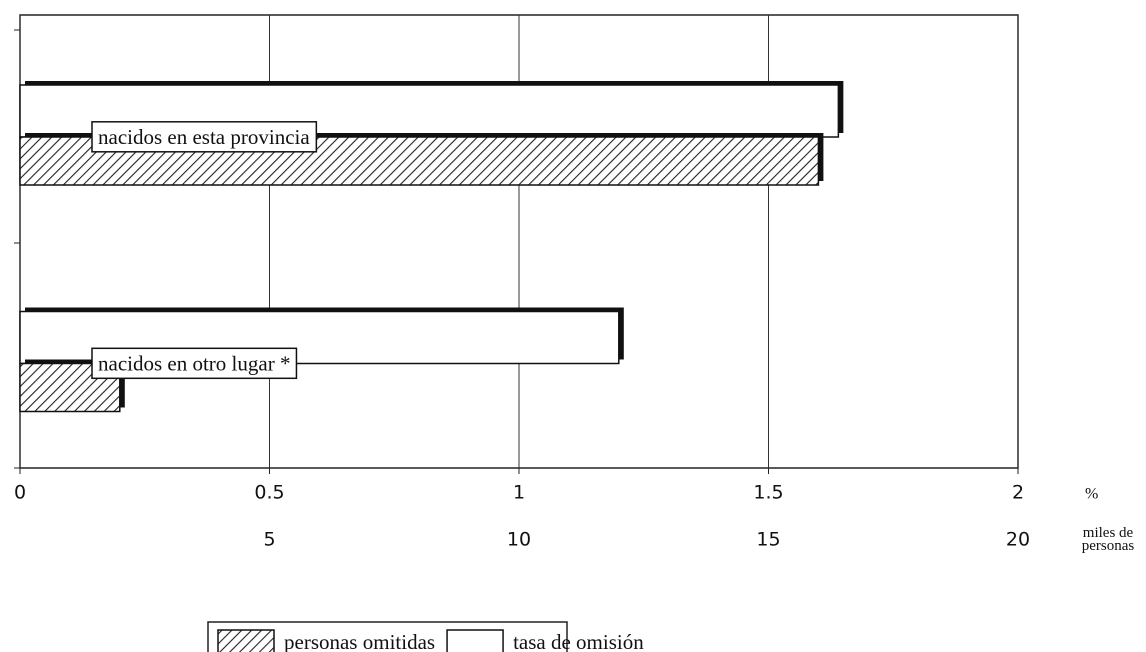  Describe the element at coordinates (269, 493) in the screenshot. I see `x-tick-label: 0.5` at that location.